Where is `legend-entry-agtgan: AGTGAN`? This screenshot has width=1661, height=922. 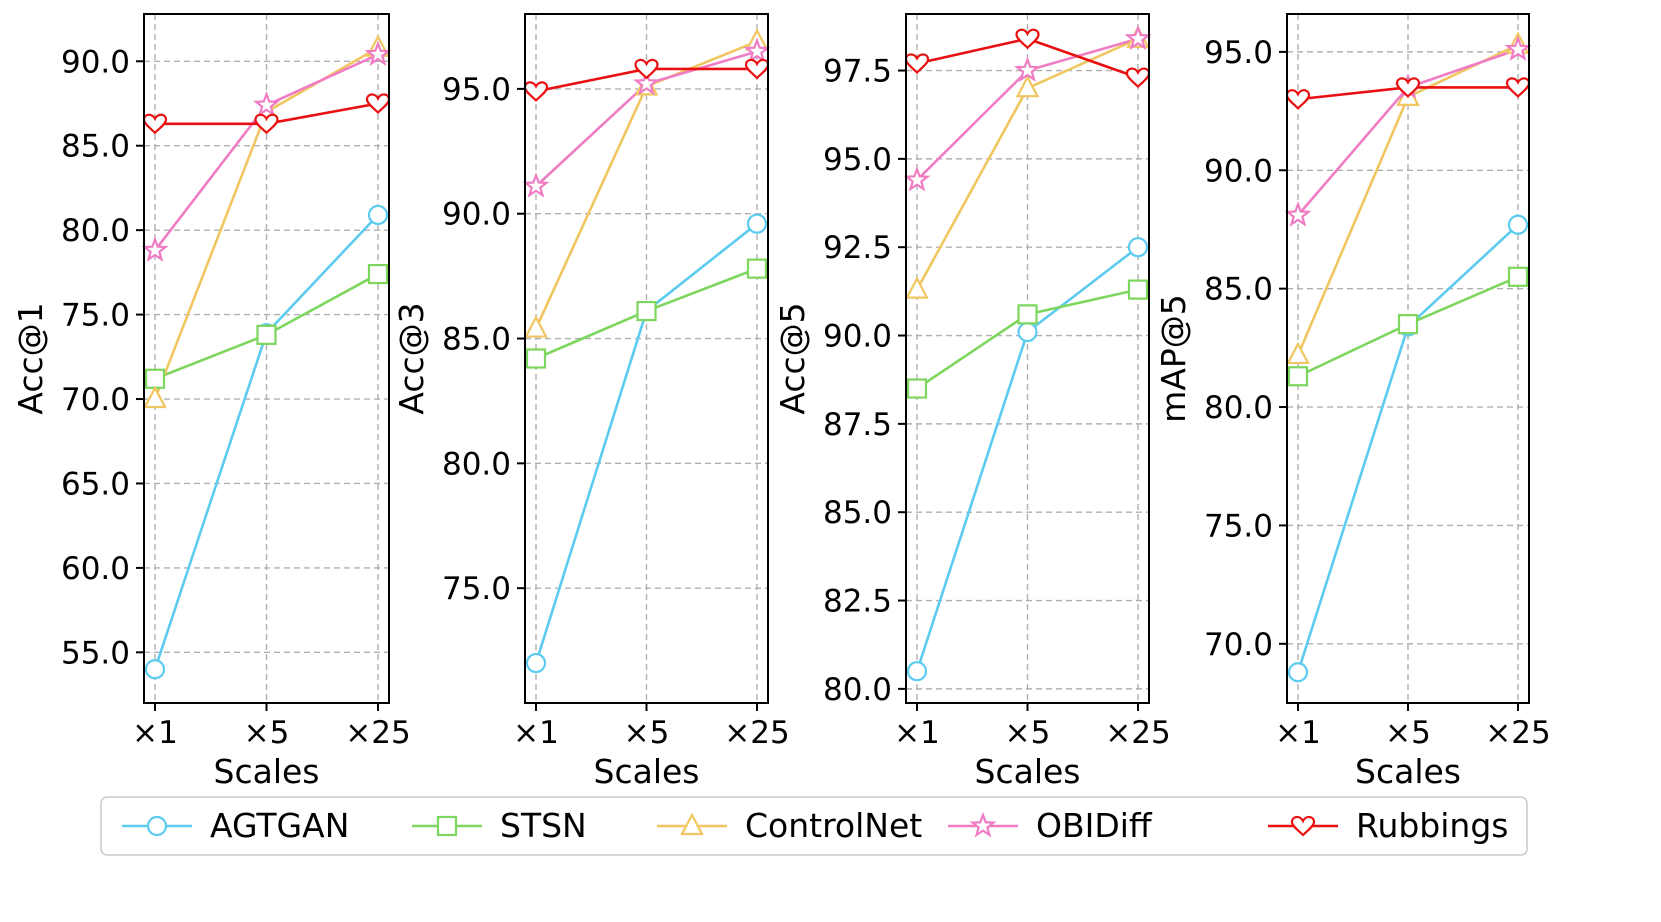 legend-entry-agtgan: AGTGAN is located at coordinates (235, 825).